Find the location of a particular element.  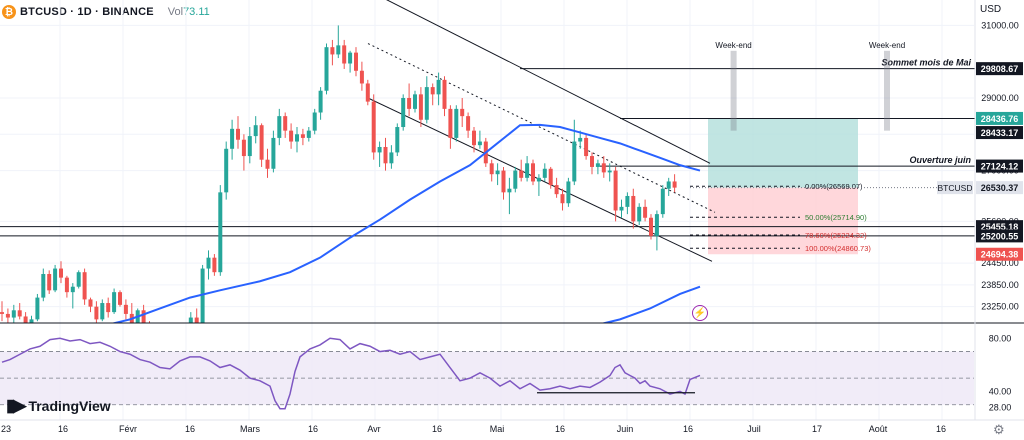

price-tag-week-end: 28433.17 is located at coordinates (1000, 133).